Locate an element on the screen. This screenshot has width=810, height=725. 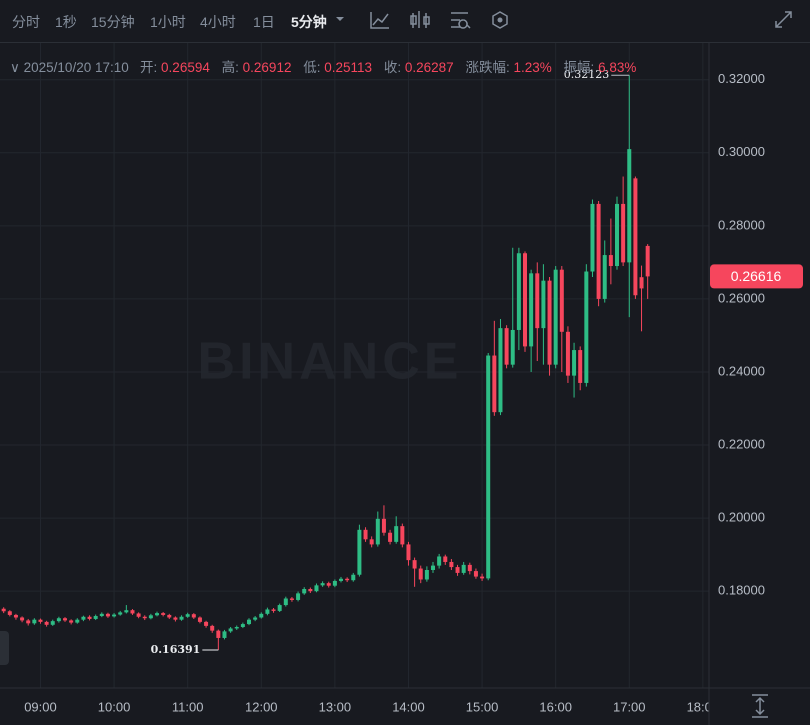
interval: 分时 is located at coordinates (26, 22).